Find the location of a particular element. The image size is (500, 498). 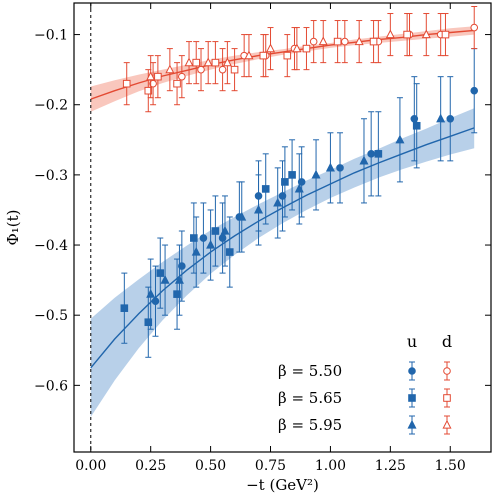

data-point-d-5.95-7 is located at coordinates (297, 49).